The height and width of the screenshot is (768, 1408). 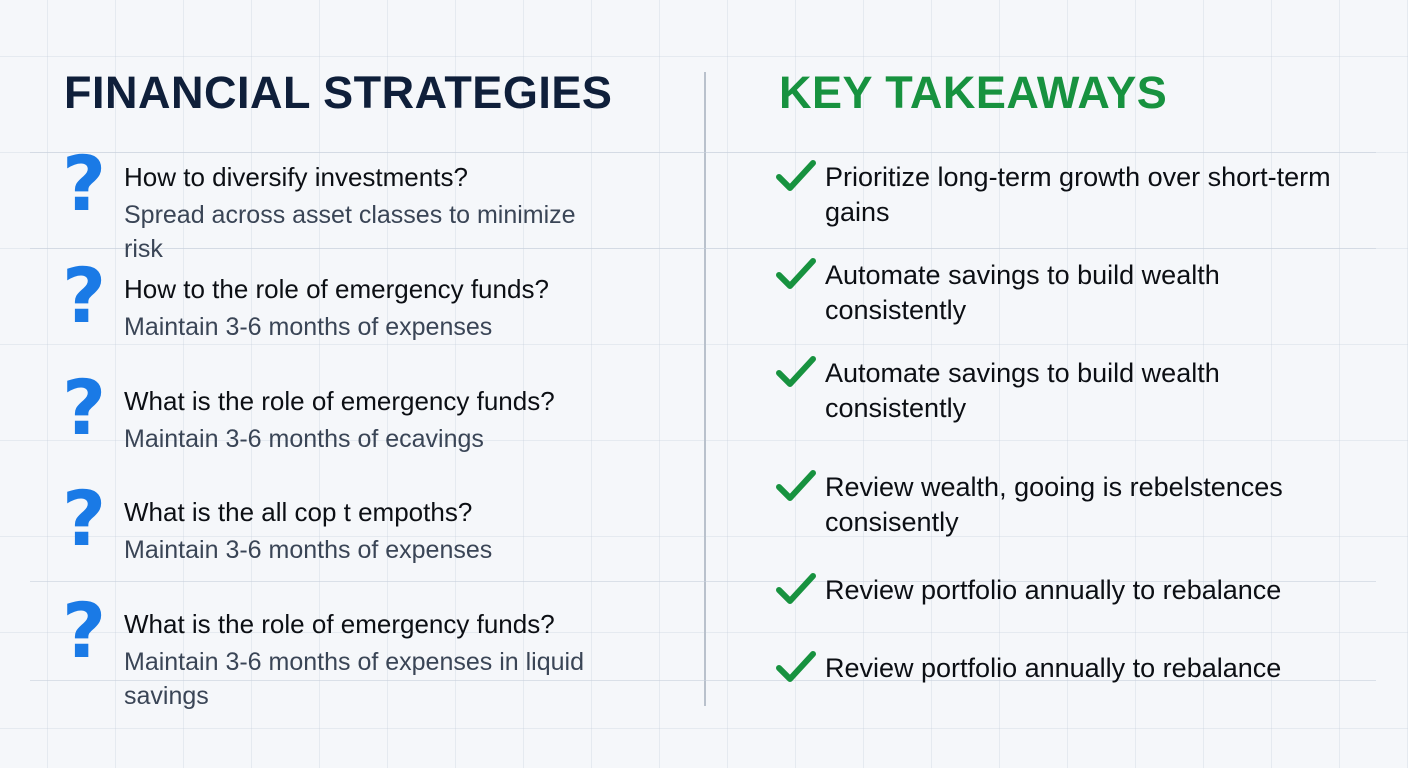 I want to click on column-divider, so click(x=705, y=389).